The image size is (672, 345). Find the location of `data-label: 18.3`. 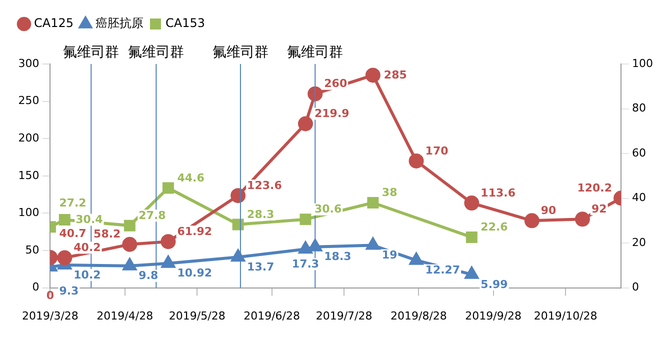

data-label: 18.3 is located at coordinates (338, 257).